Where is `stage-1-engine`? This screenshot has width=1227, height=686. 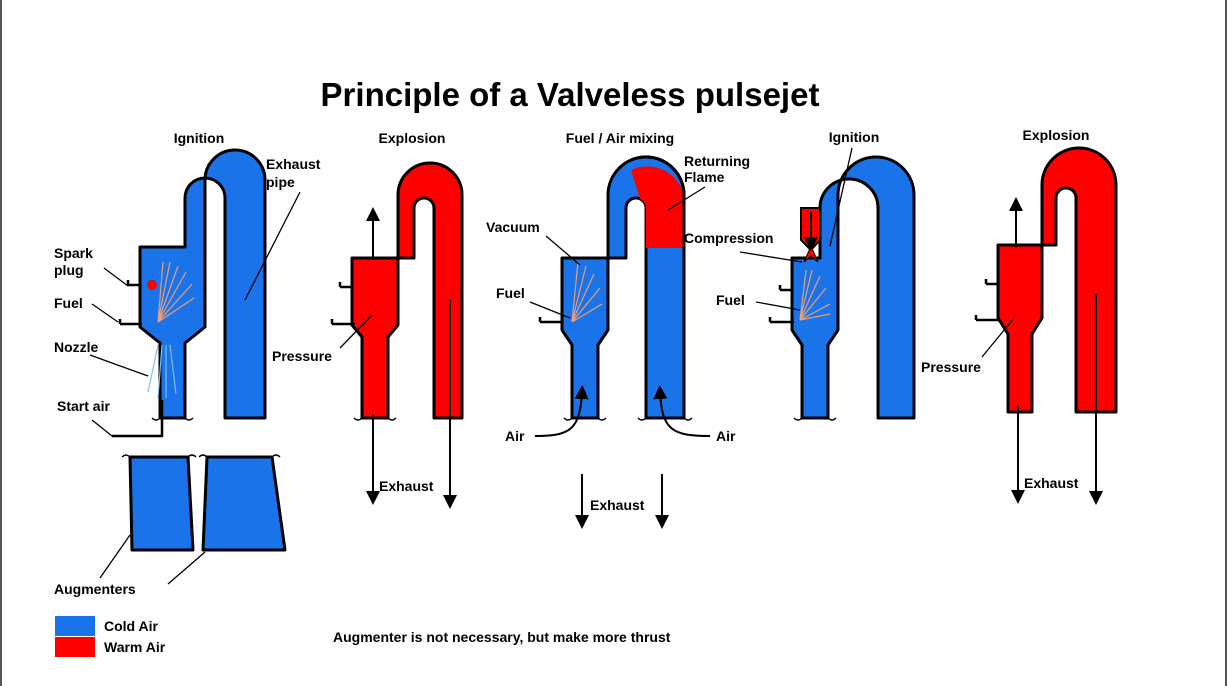
stage-1-engine is located at coordinates (189, 293).